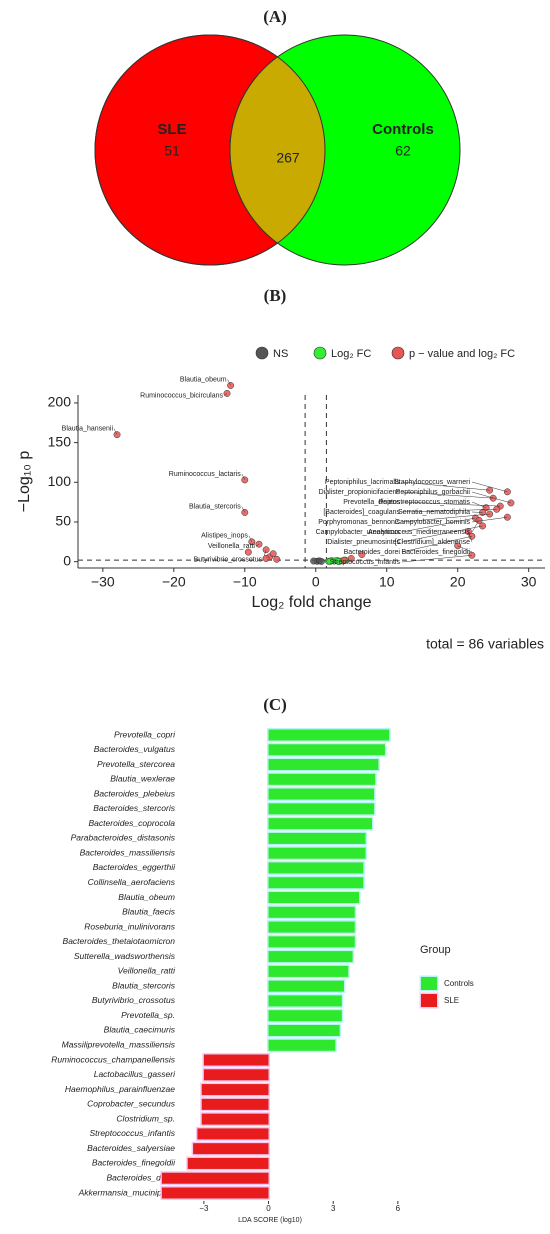 The height and width of the screenshot is (1234, 550). Describe the element at coordinates (288, 158) in the screenshot. I see `intersection-count: 267` at that location.